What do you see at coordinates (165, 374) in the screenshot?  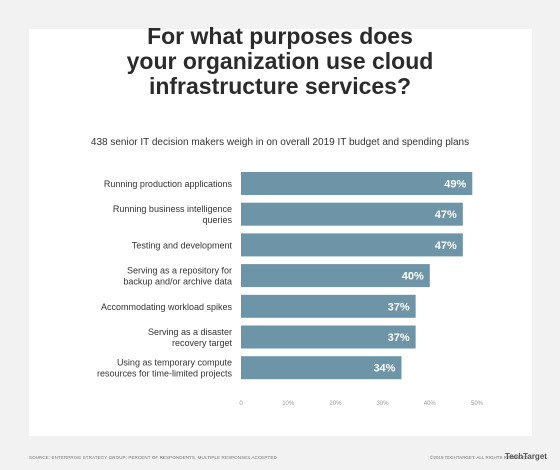 I see `category-label: resources for time-limited projects` at bounding box center [165, 374].